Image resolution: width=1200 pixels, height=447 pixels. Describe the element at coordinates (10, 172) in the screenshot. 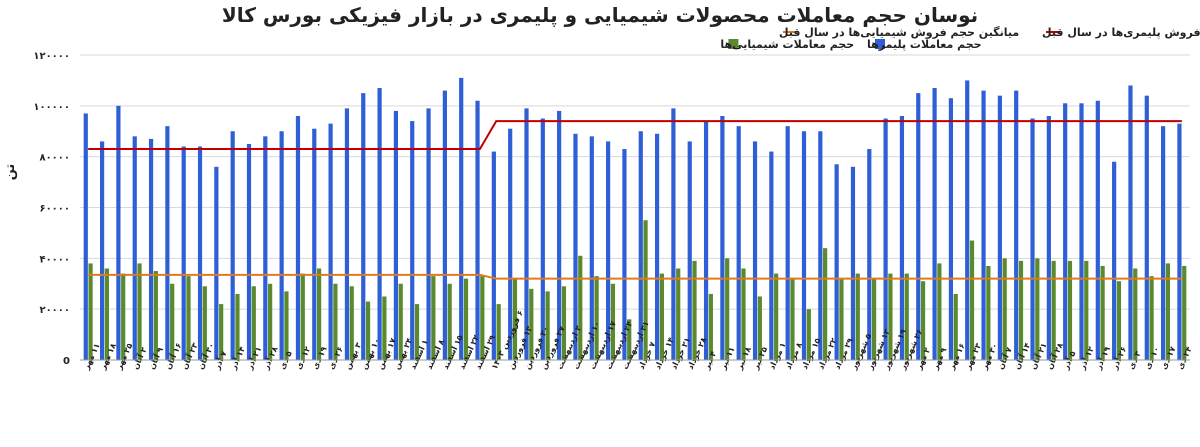

I see `y-axis-label: تن` at that location.